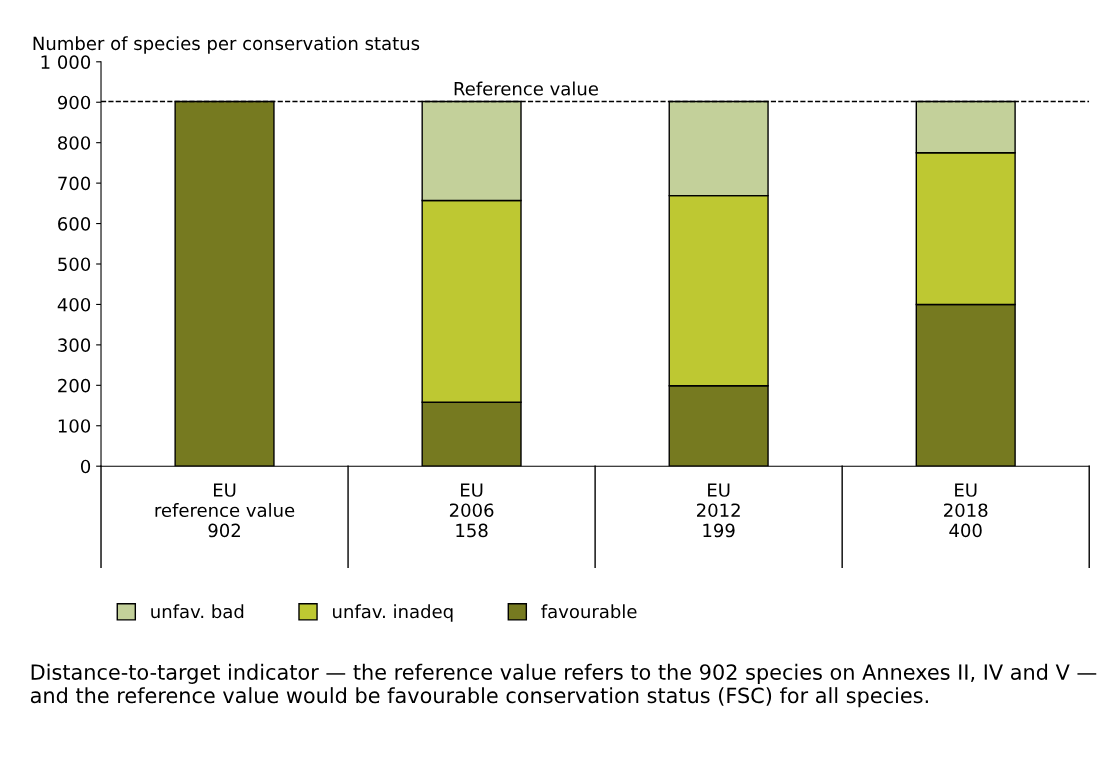 The image size is (1098, 763). Describe the element at coordinates (563, 685) in the screenshot. I see `text: Distance-to-target indicator — the reference value refers to the 902 species on Annexes II, IV and V — and the reference value would be favourable conservation status (FSC) for all species.` at that location.